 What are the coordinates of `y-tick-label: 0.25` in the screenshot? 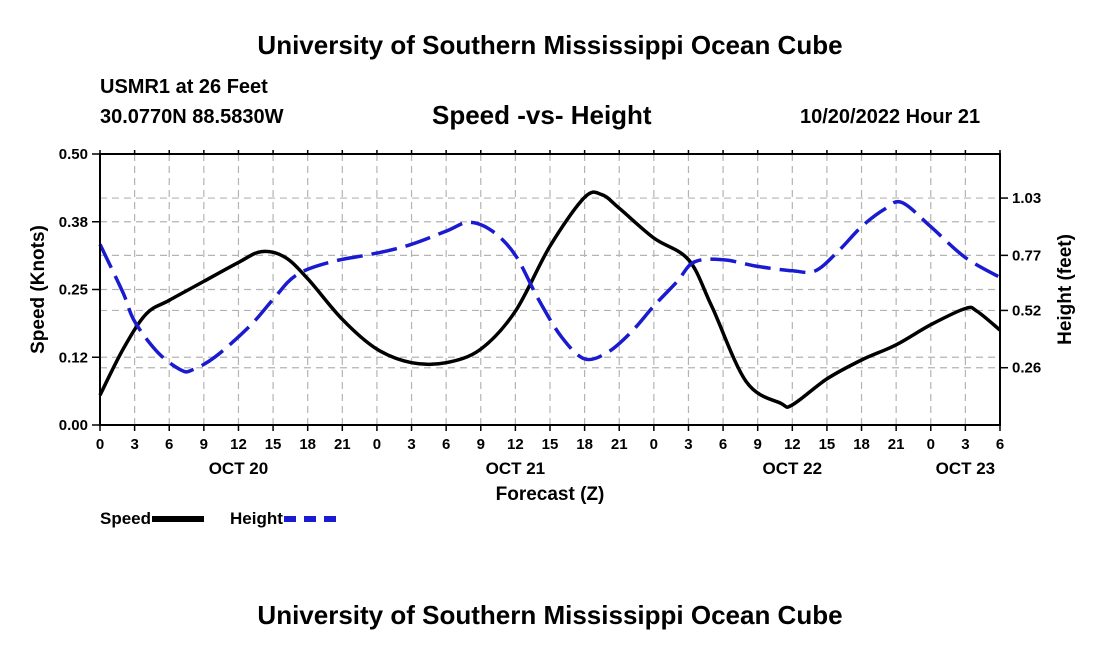 It's located at (73, 290).